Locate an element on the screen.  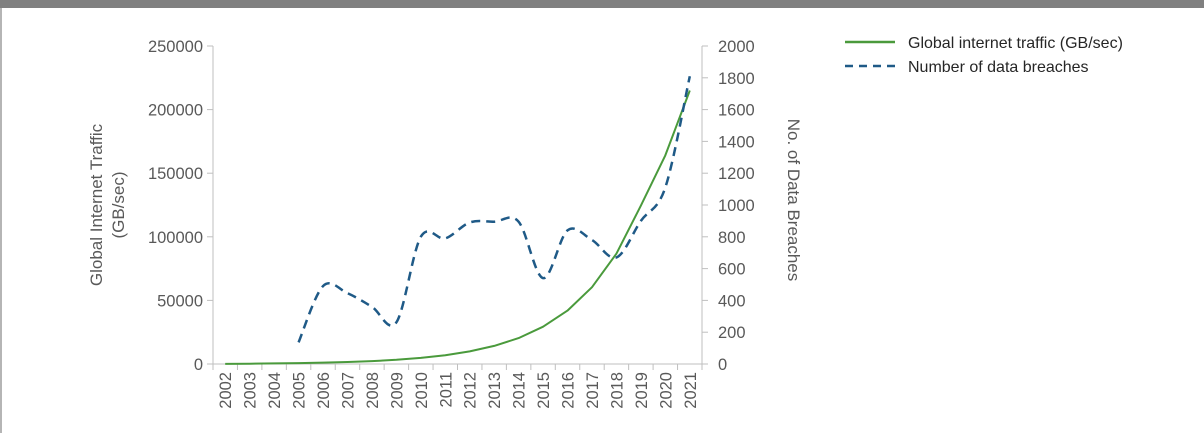
x-tick-label: 2002 is located at coordinates (226, 390).